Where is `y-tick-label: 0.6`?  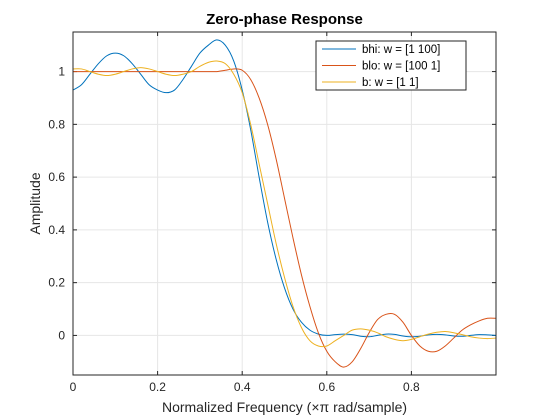 y-tick-label: 0.6 is located at coordinates (56, 177).